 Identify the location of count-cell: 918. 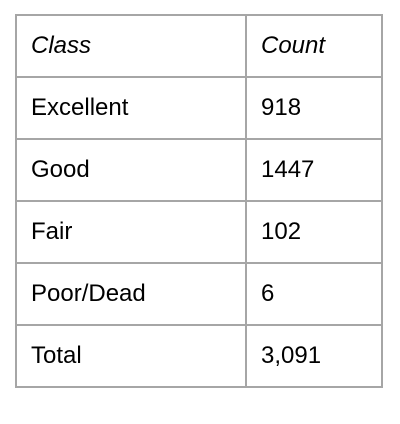
(314, 108).